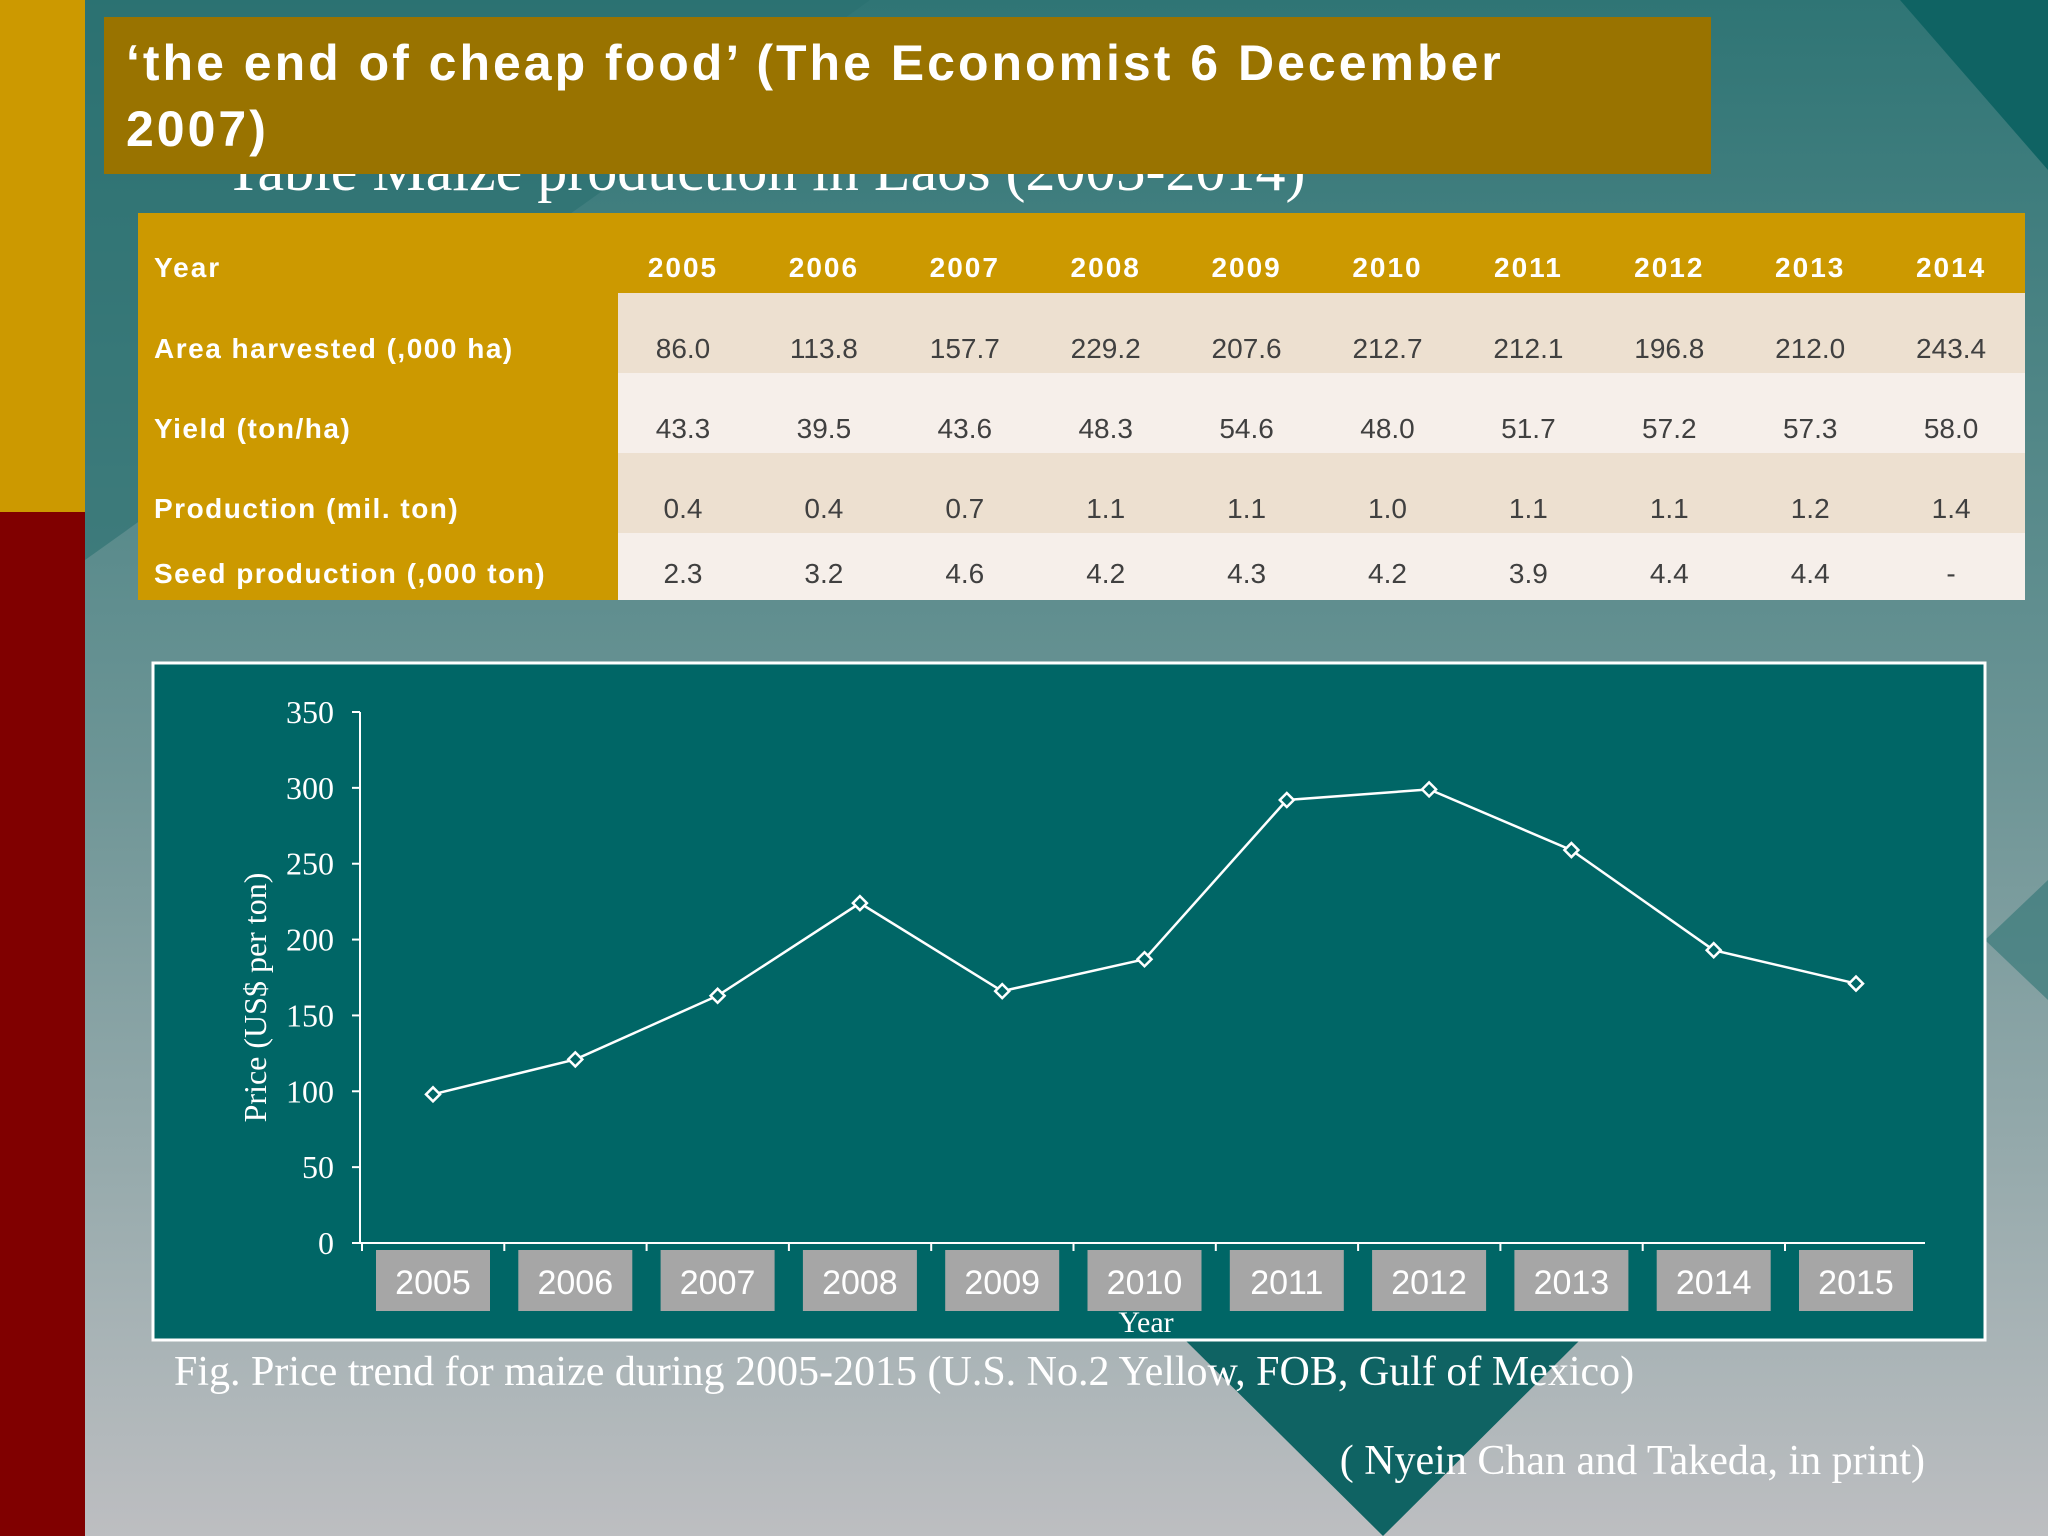 This screenshot has height=1536, width=2048. Describe the element at coordinates (310, 940) in the screenshot. I see `y-tick-label: 200` at that location.